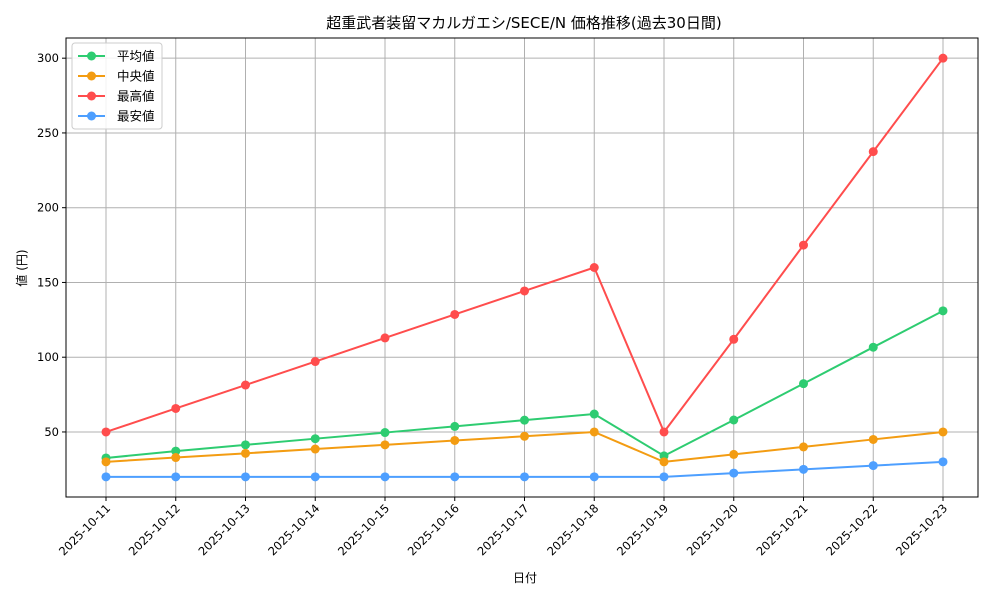 The image size is (1000, 600). Describe the element at coordinates (51, 432) in the screenshot. I see `y-tick-label: 50` at that location.